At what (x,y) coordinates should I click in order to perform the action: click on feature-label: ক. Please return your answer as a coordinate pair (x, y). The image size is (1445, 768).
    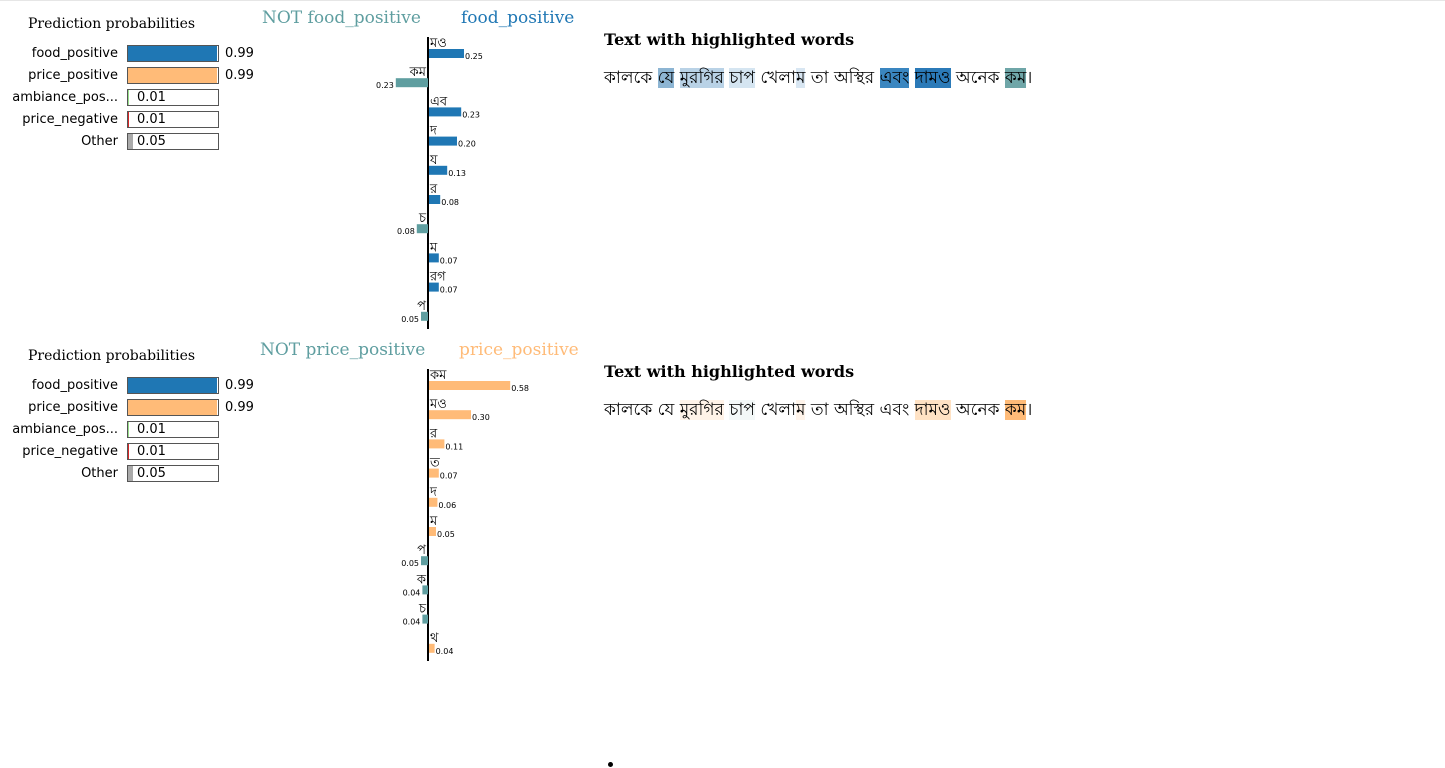
    Looking at the image, I should click on (421, 579).